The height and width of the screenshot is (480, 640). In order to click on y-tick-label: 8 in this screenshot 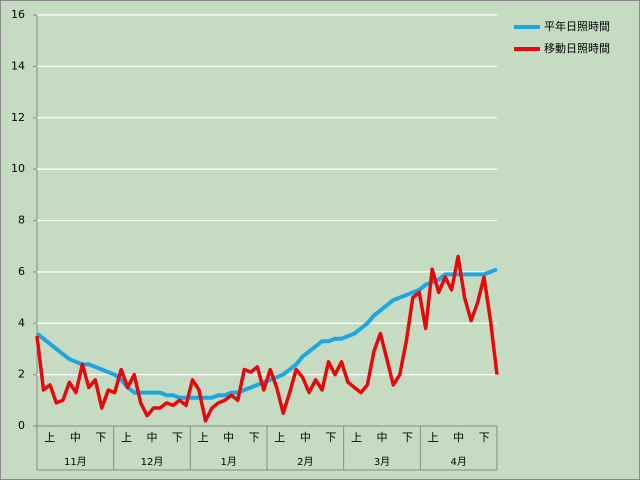, I will do `click(21, 220)`.